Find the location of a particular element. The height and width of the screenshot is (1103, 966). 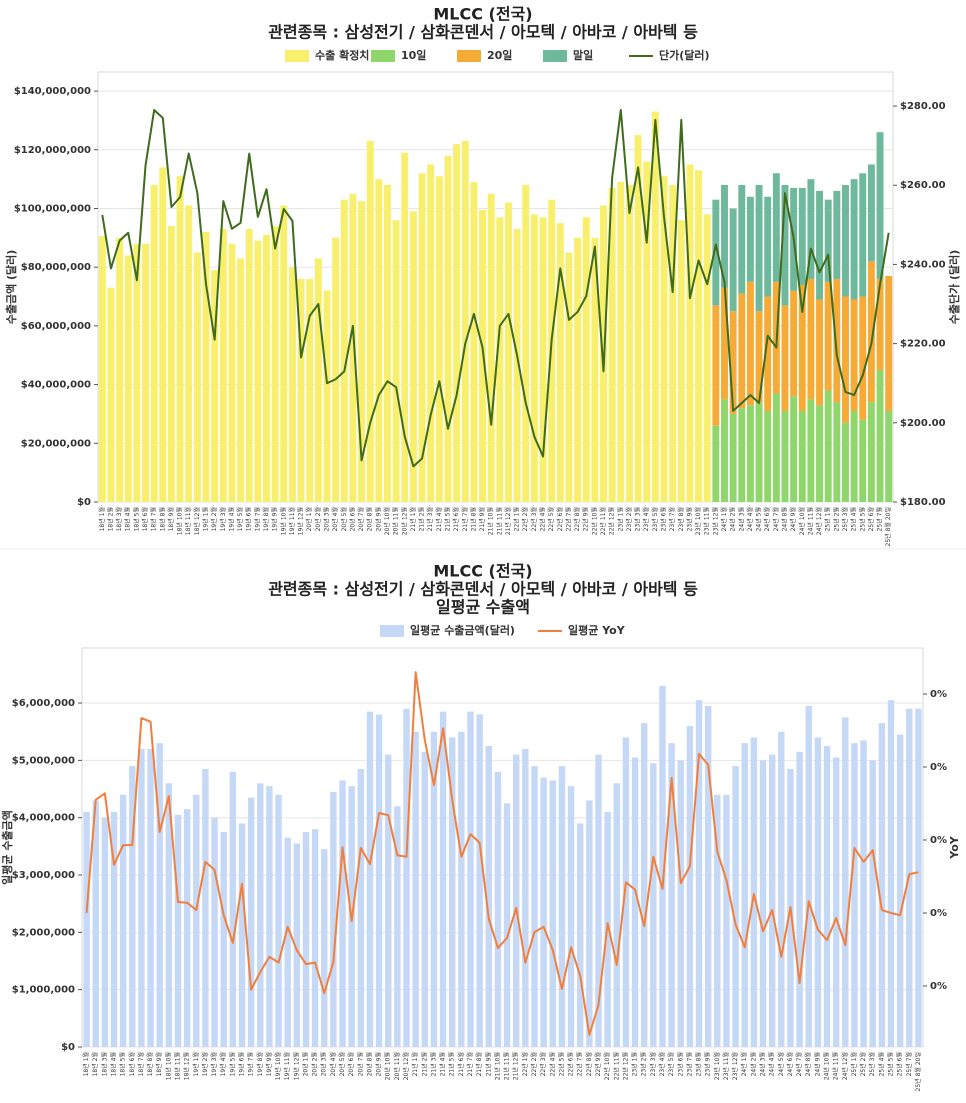

x-tick-label: 21년 5월 is located at coordinates (447, 519).